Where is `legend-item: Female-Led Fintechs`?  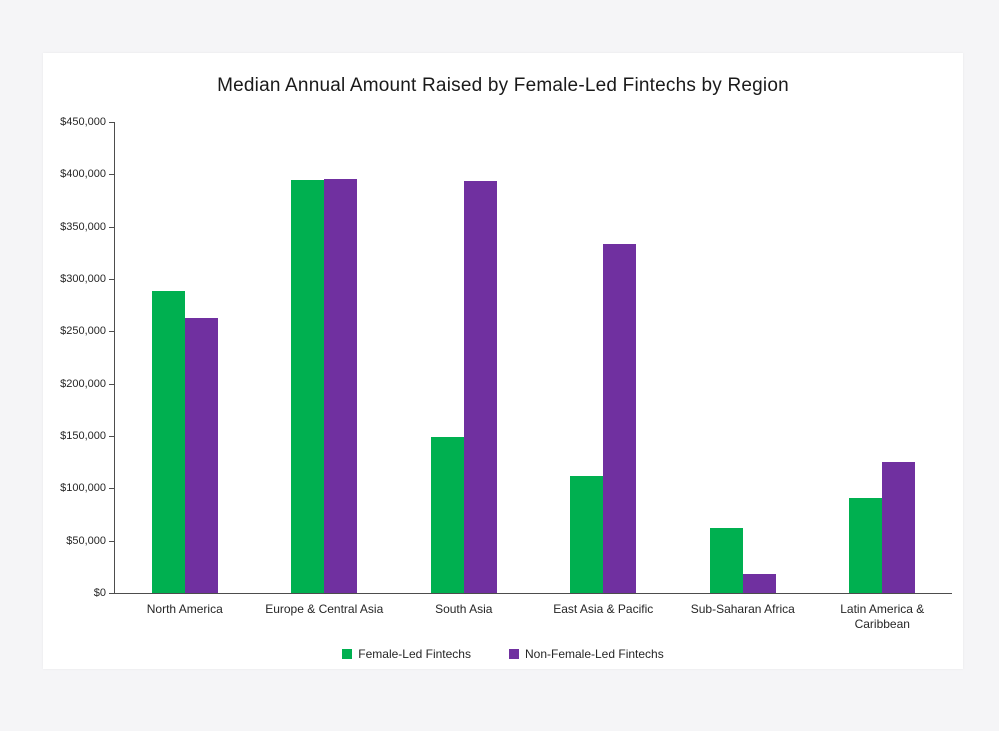
legend-item: Female-Led Fintechs is located at coordinates (406, 654).